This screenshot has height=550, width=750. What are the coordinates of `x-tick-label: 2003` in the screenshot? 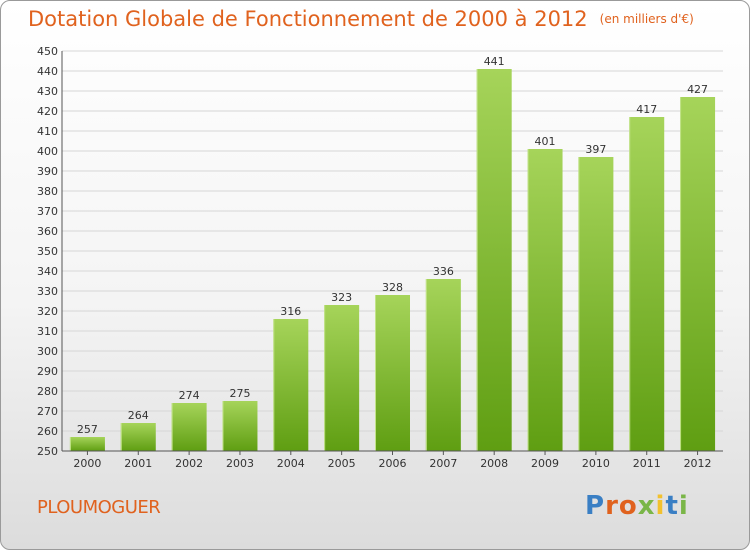 It's located at (240, 463).